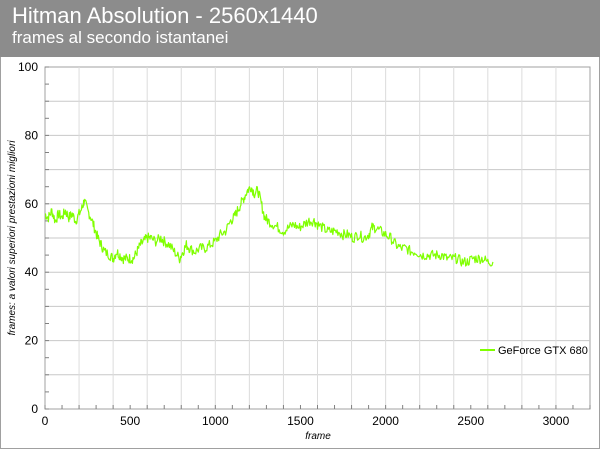 The image size is (600, 450). What do you see at coordinates (45, 421) in the screenshot?
I see `x-tick-label: 0` at bounding box center [45, 421].